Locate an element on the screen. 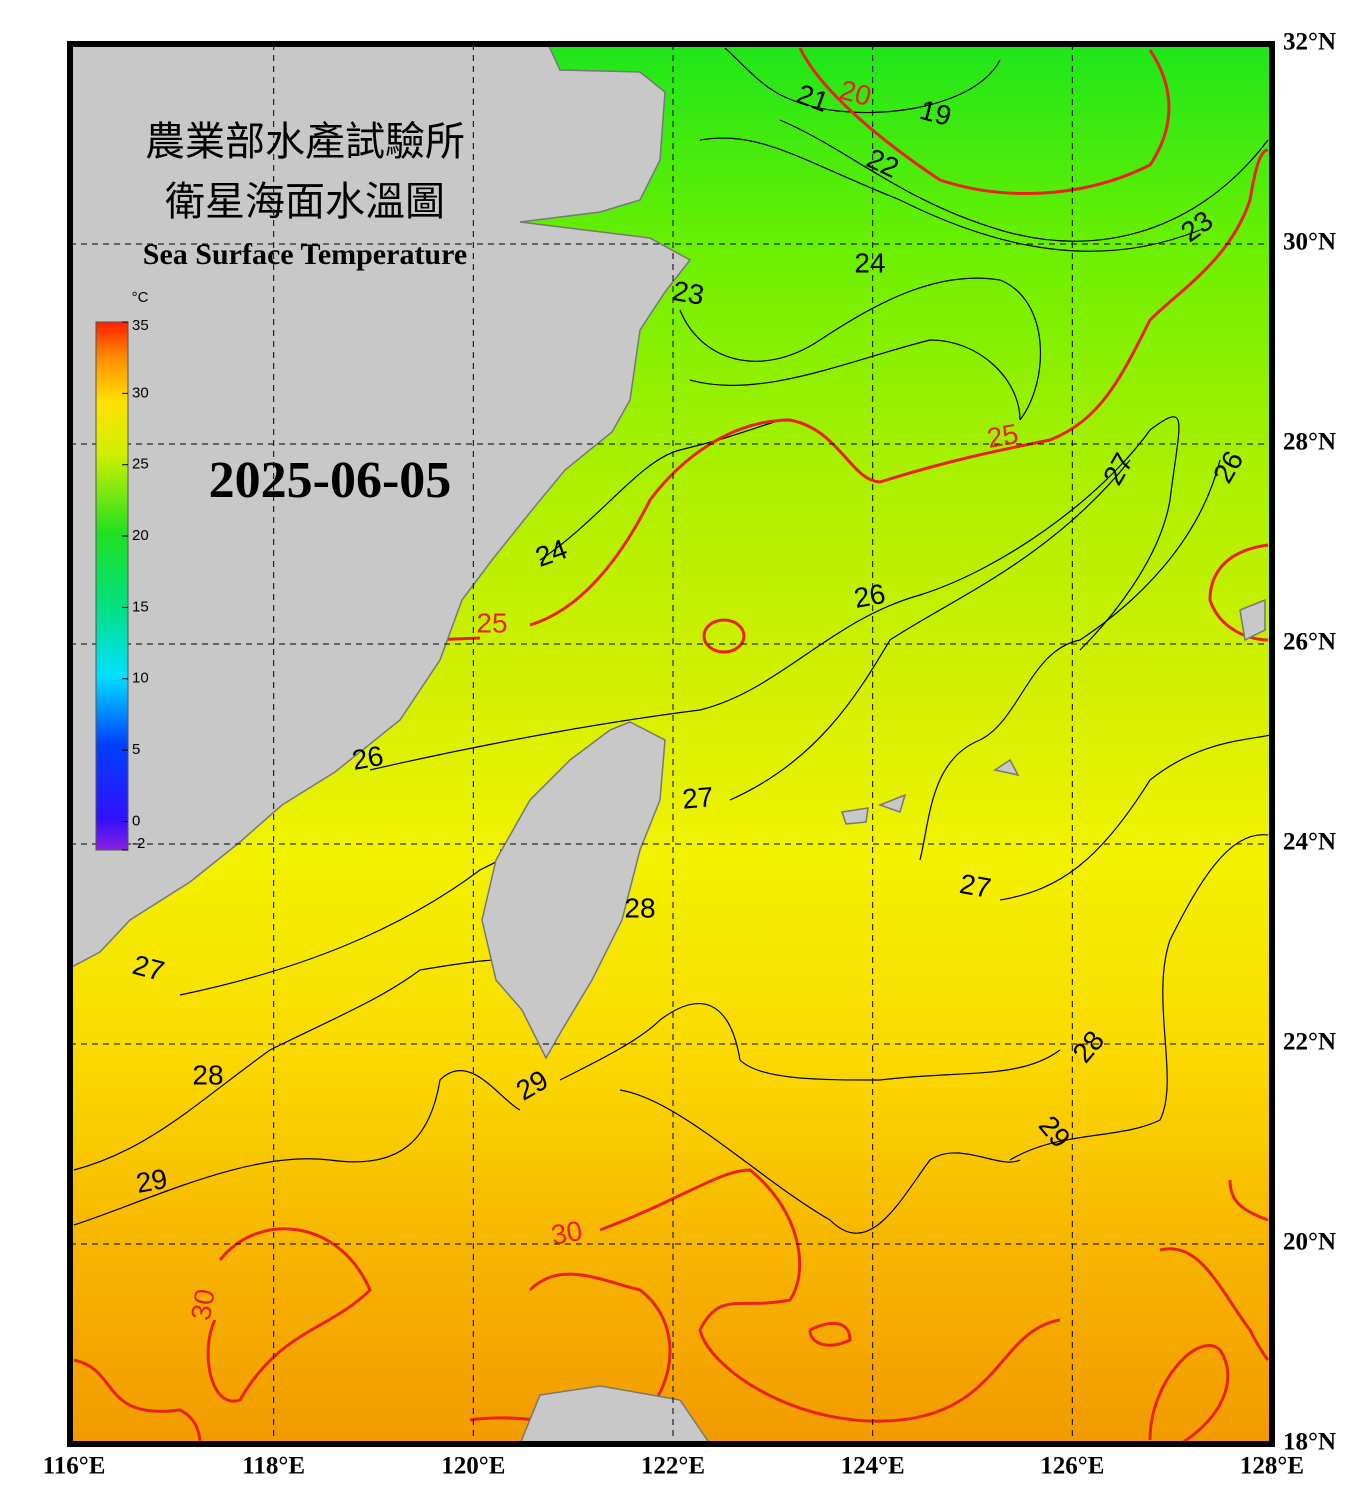 The height and width of the screenshot is (1505, 1350). contour-label: 23 is located at coordinates (688, 293).